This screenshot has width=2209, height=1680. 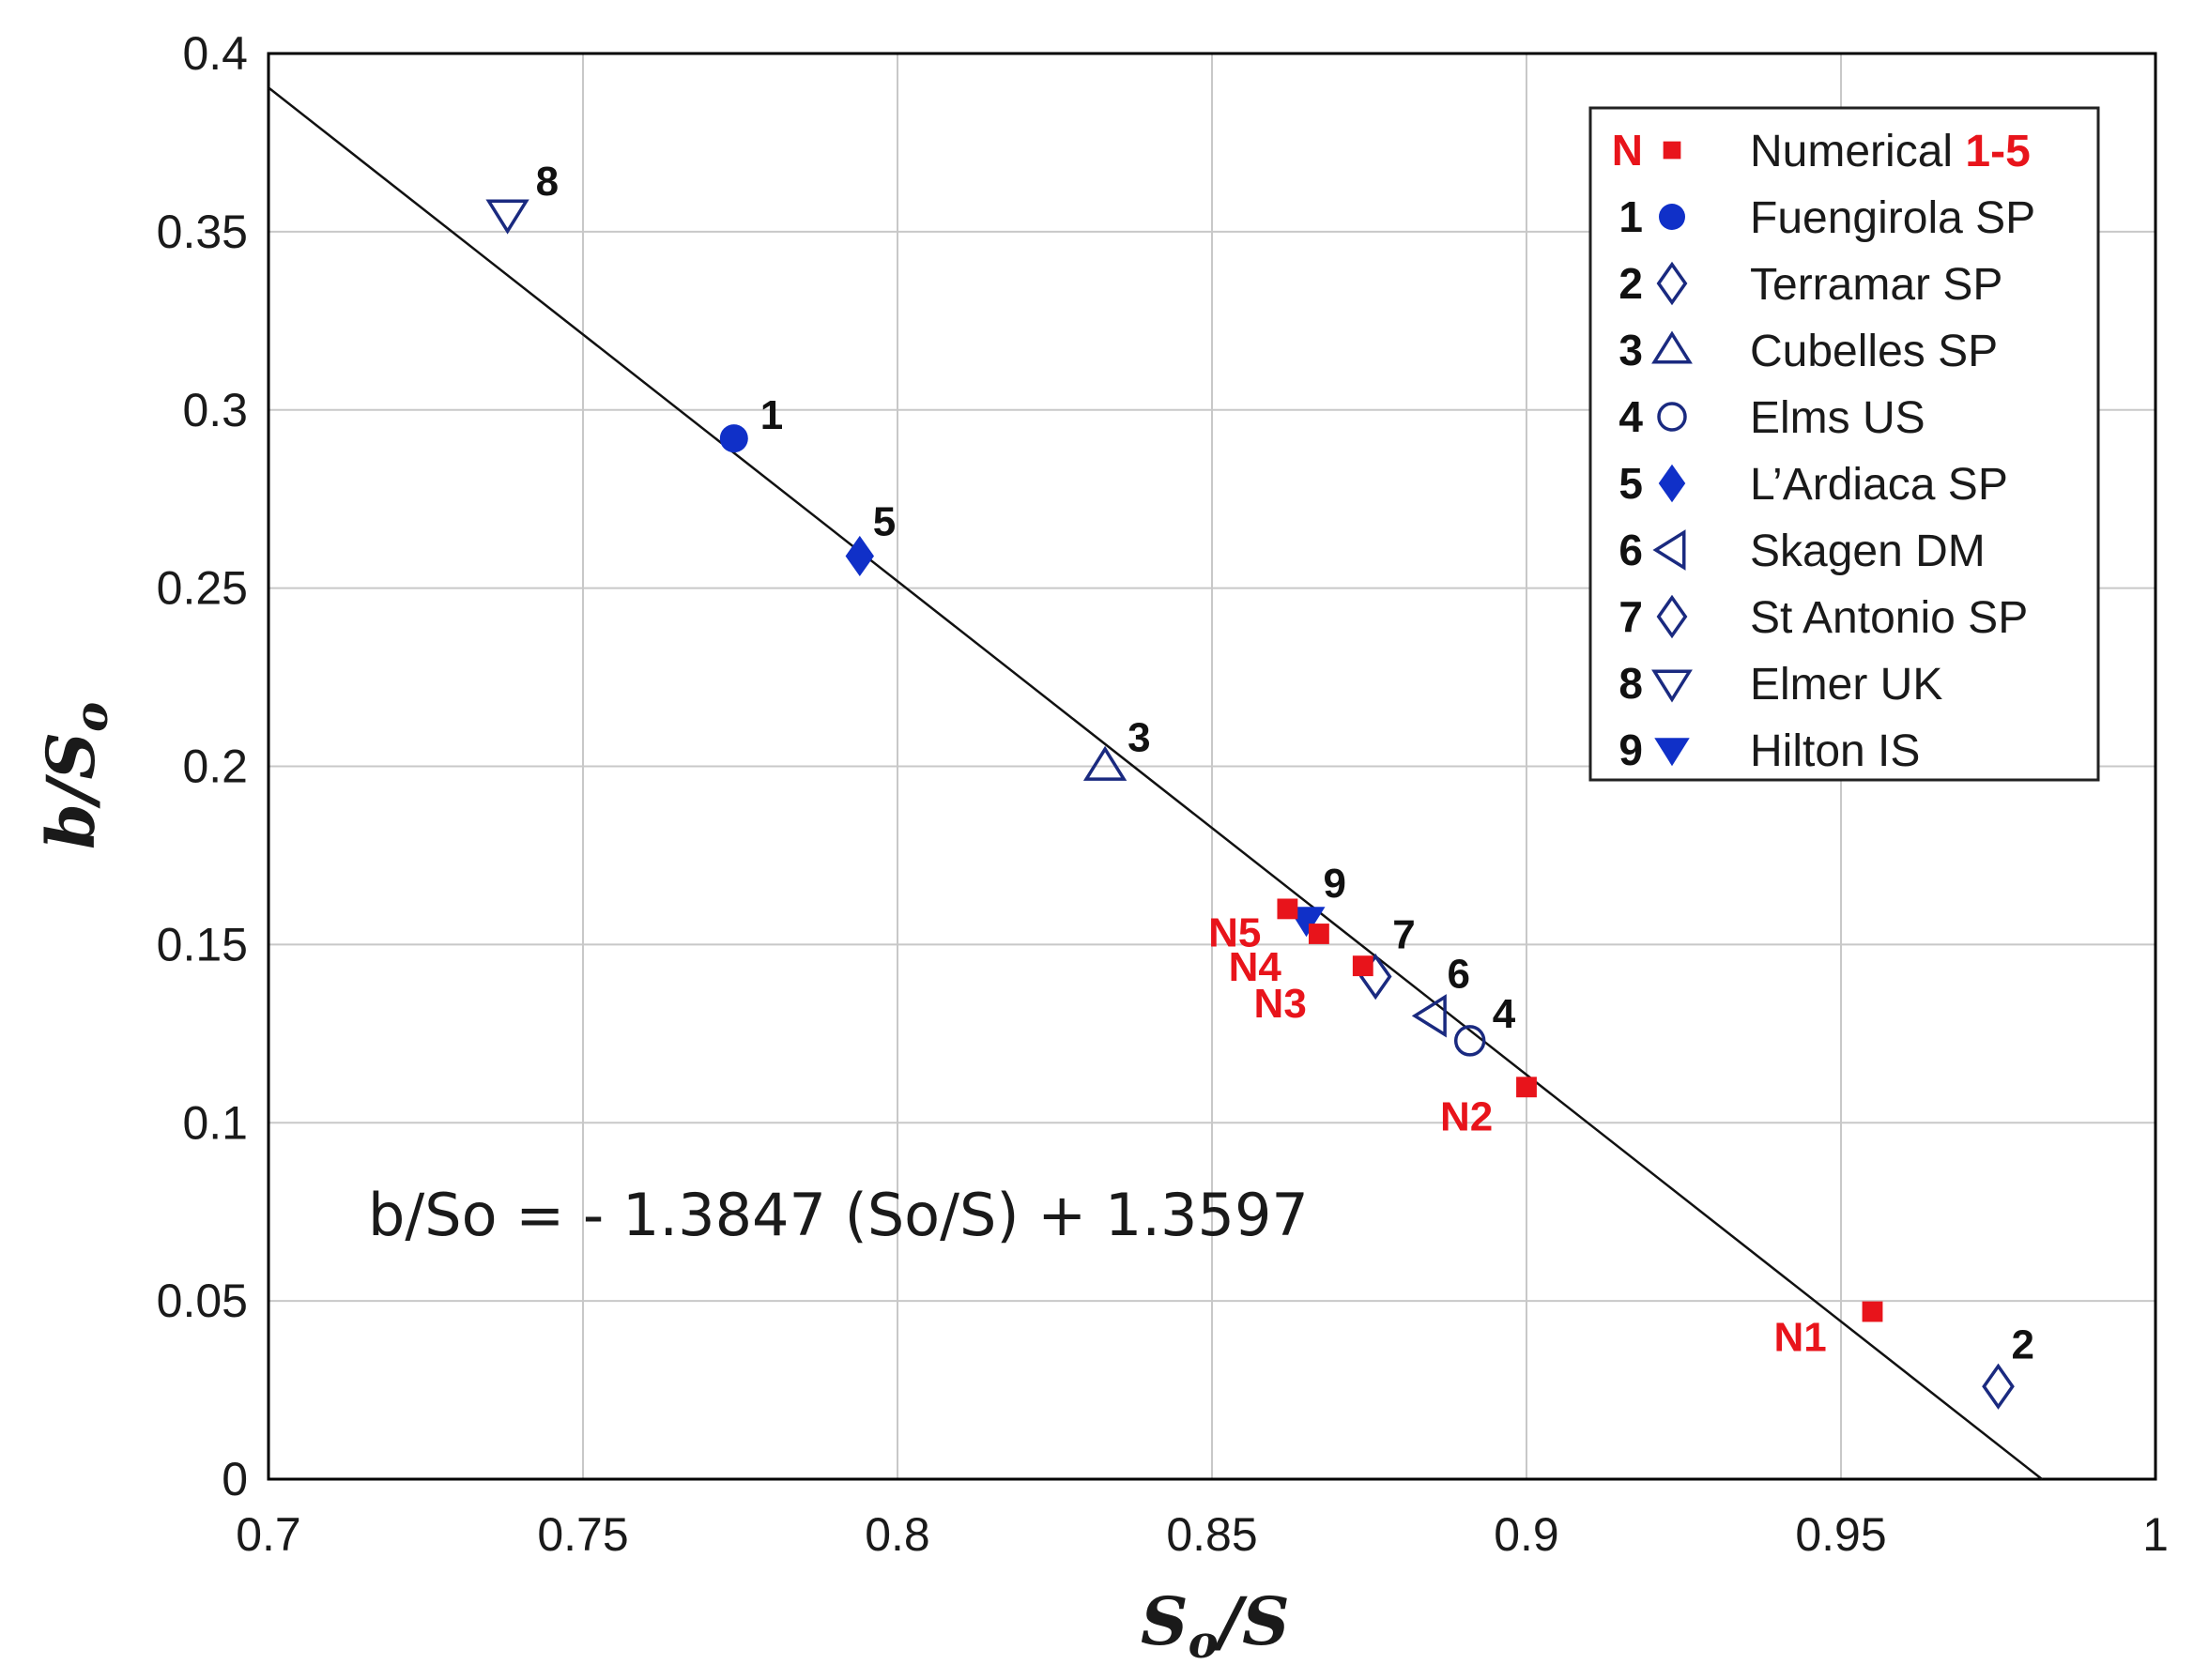 What do you see at coordinates (1889, 618) in the screenshot?
I see `legend-label: St Antonio SP` at bounding box center [1889, 618].